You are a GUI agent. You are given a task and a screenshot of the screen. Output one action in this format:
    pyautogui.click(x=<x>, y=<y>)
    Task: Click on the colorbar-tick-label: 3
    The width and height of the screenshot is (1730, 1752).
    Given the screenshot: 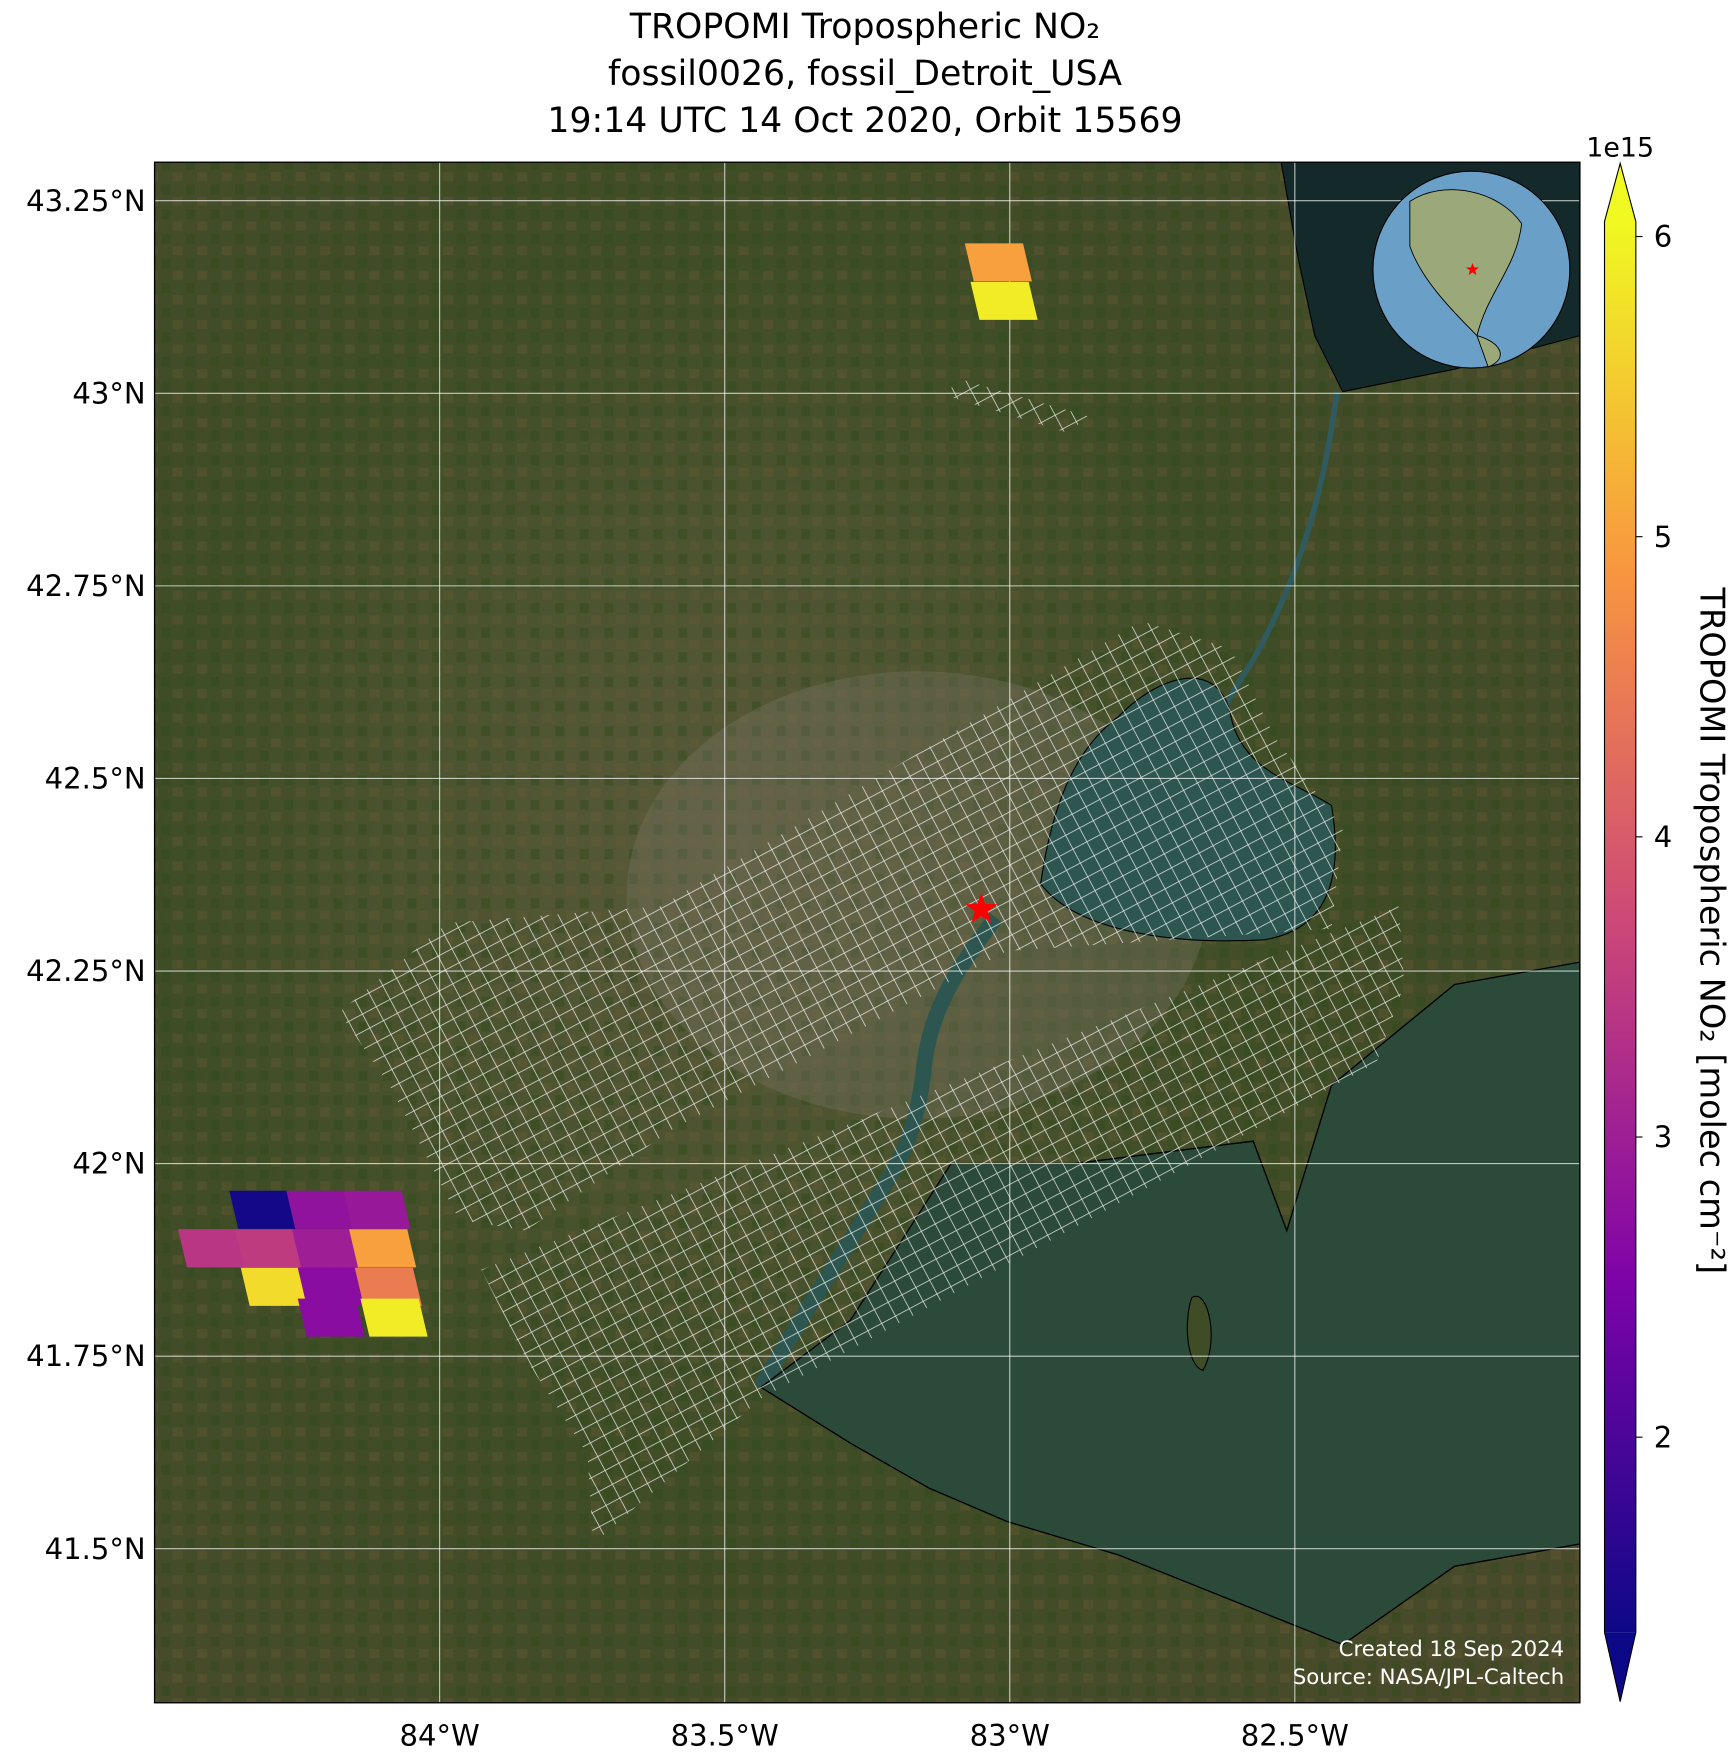 What is the action you would take?
    pyautogui.click(x=1663, y=1137)
    